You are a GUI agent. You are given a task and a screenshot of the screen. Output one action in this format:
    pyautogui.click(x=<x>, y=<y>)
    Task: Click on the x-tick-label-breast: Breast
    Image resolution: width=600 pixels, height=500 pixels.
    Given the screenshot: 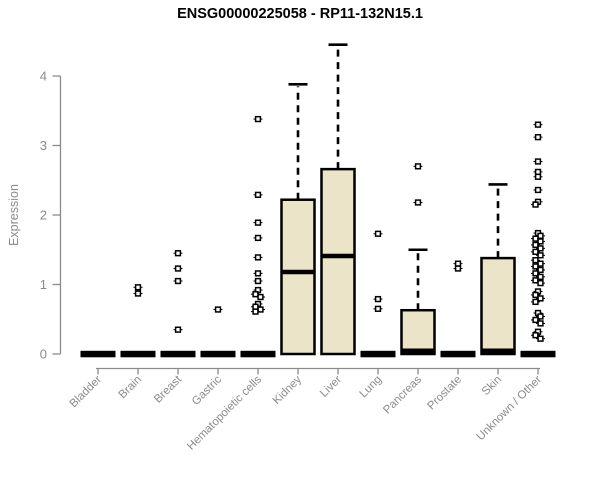 What is the action you would take?
    pyautogui.click(x=168, y=389)
    